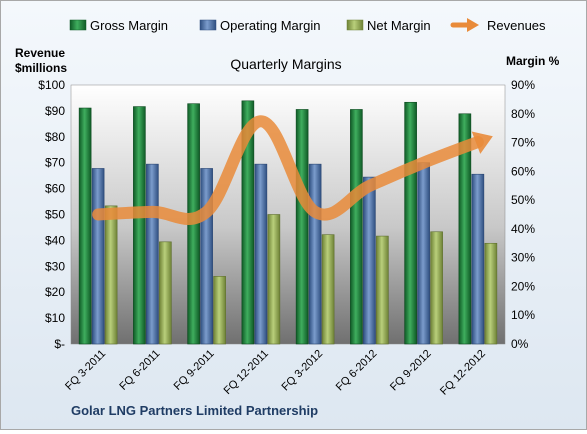 Image resolution: width=587 pixels, height=434 pixels. What do you see at coordinates (285, 64) in the screenshot?
I see `chart-title: Quarterly Margins` at bounding box center [285, 64].